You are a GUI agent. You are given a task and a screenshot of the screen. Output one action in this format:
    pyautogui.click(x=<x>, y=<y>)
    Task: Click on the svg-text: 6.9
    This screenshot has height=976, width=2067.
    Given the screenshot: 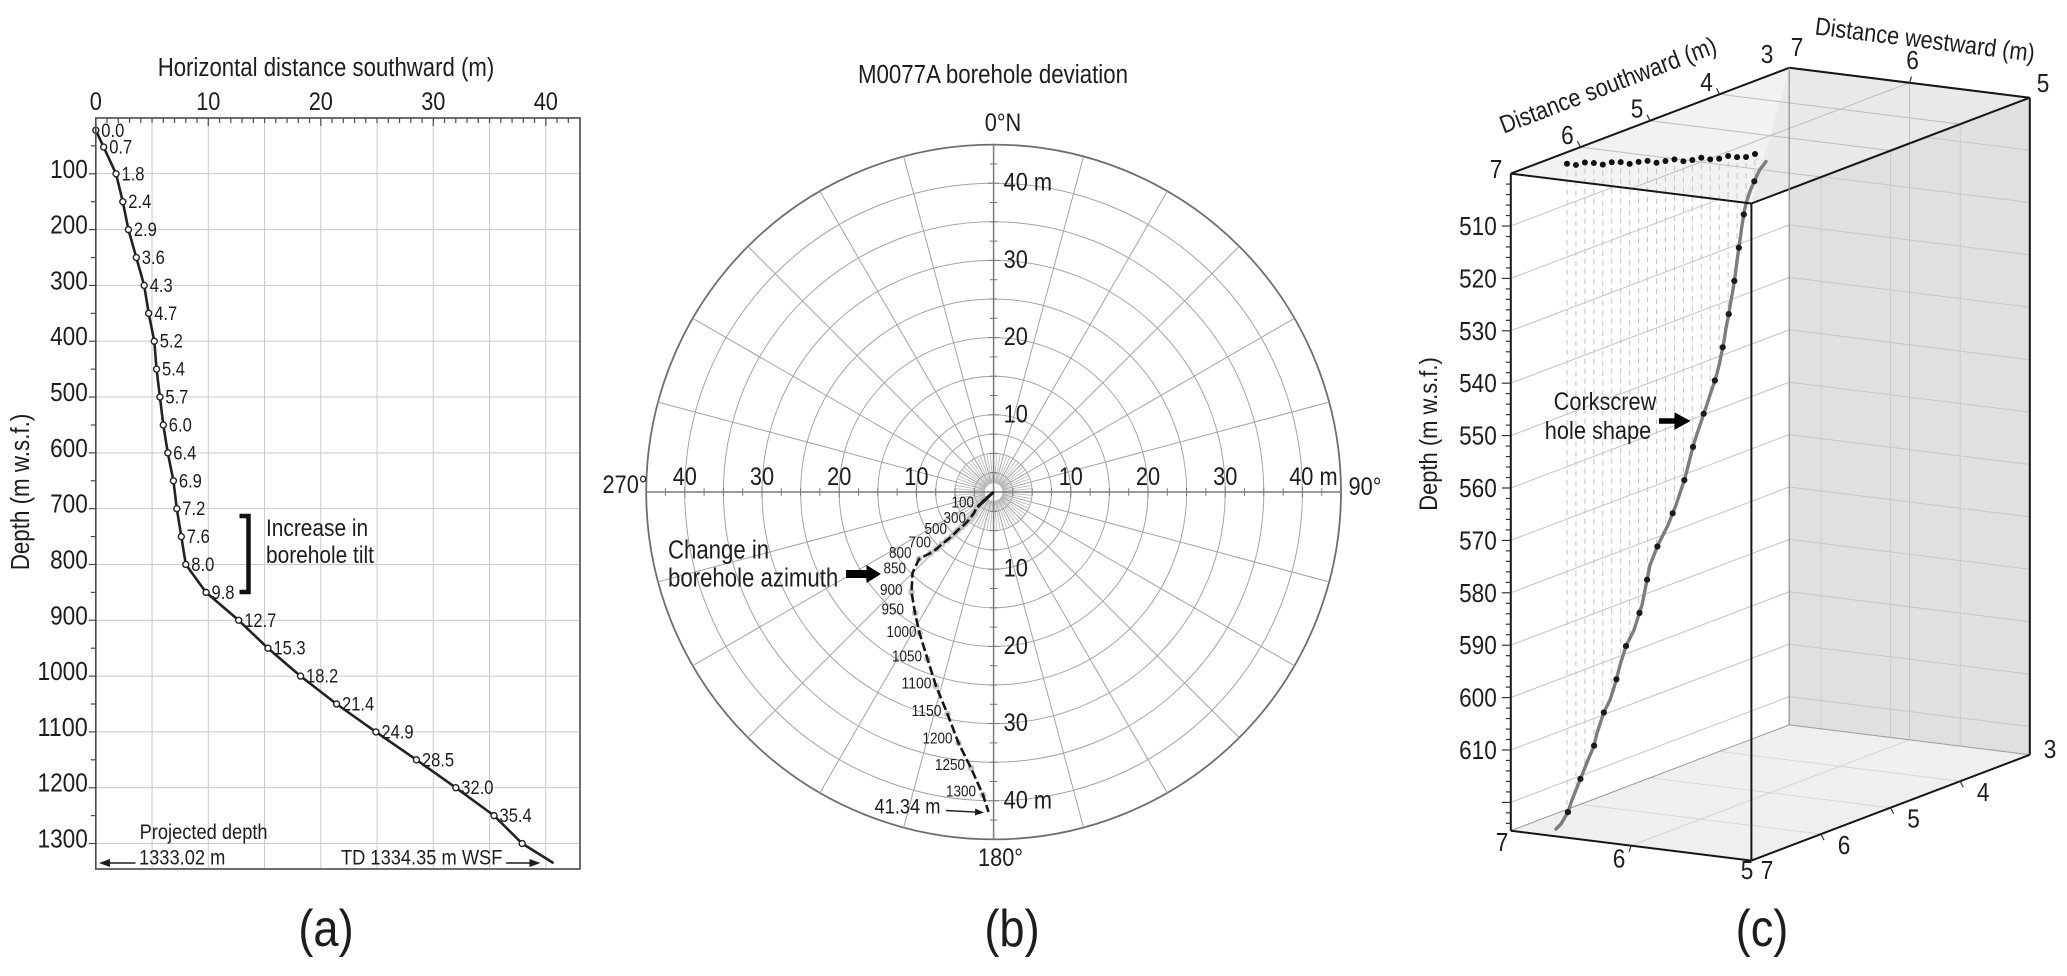 What is the action you would take?
    pyautogui.click(x=190, y=481)
    